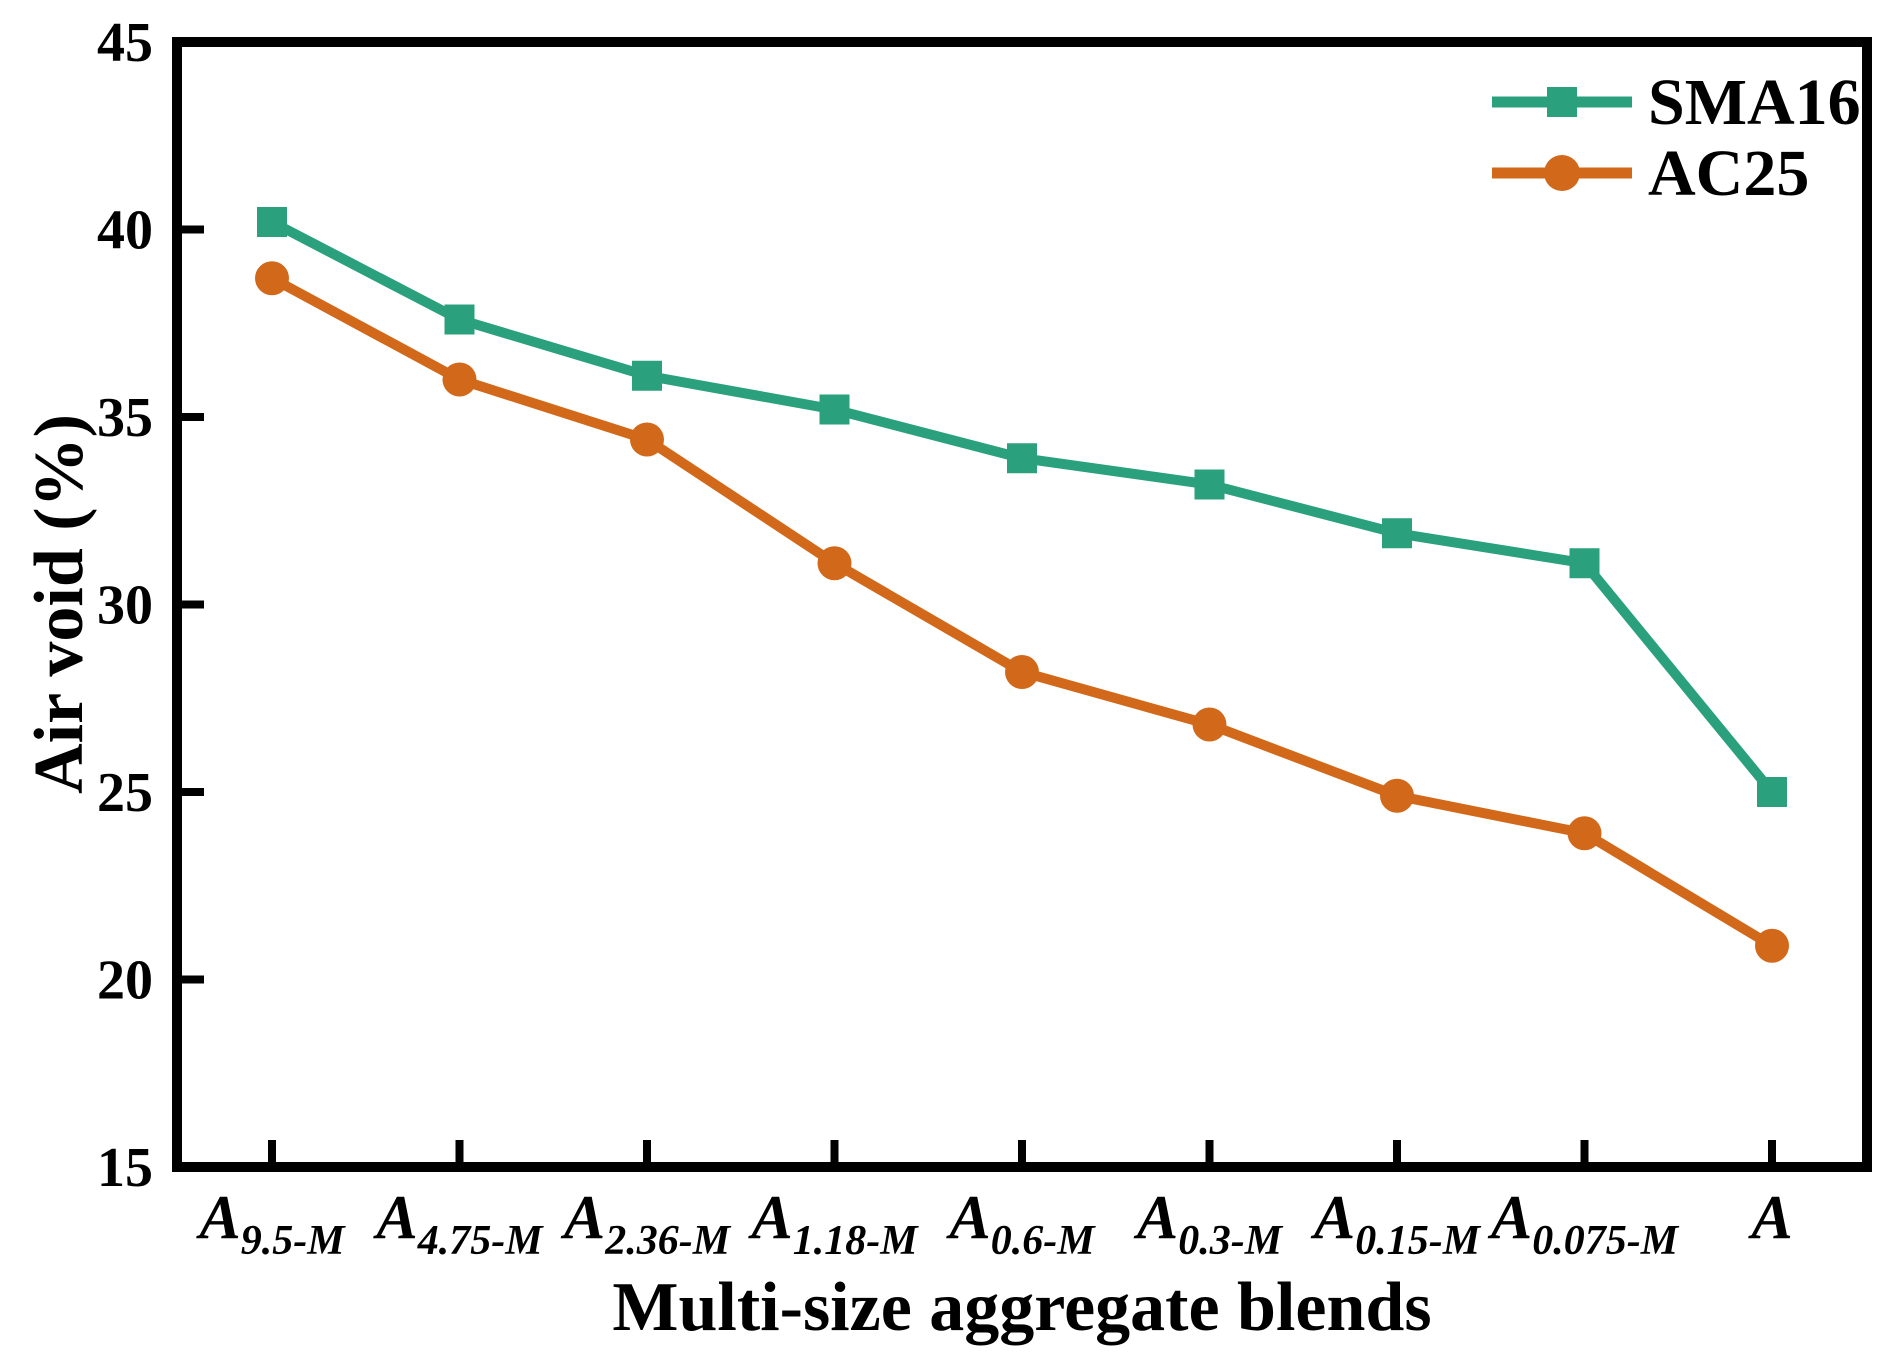 The image size is (1890, 1359). I want to click on y-tick-label: 15, so click(125, 1168).